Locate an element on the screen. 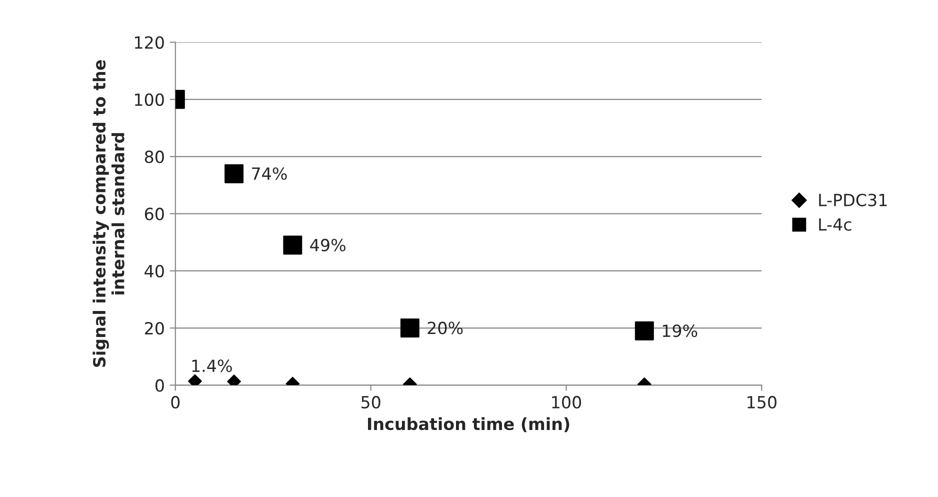  y-tick-label: 100 is located at coordinates (149, 99).